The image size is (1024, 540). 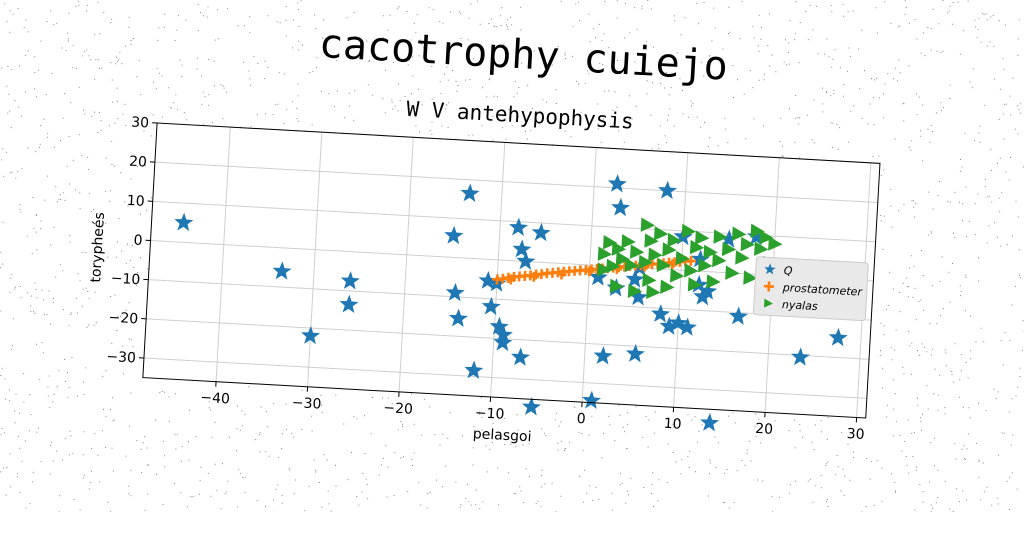 I want to click on x-tick-label: −30, so click(x=306, y=404).